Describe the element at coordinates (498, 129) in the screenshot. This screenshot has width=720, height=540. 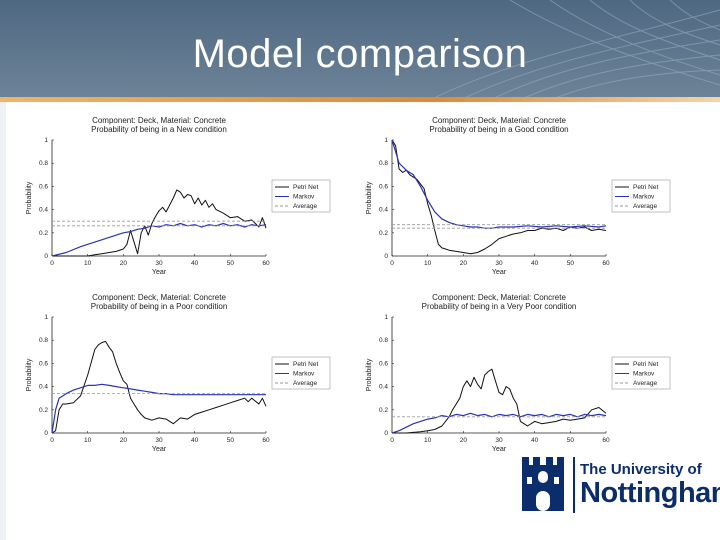
I see `chart-subtitle: Probability of being in a Good condition` at that location.